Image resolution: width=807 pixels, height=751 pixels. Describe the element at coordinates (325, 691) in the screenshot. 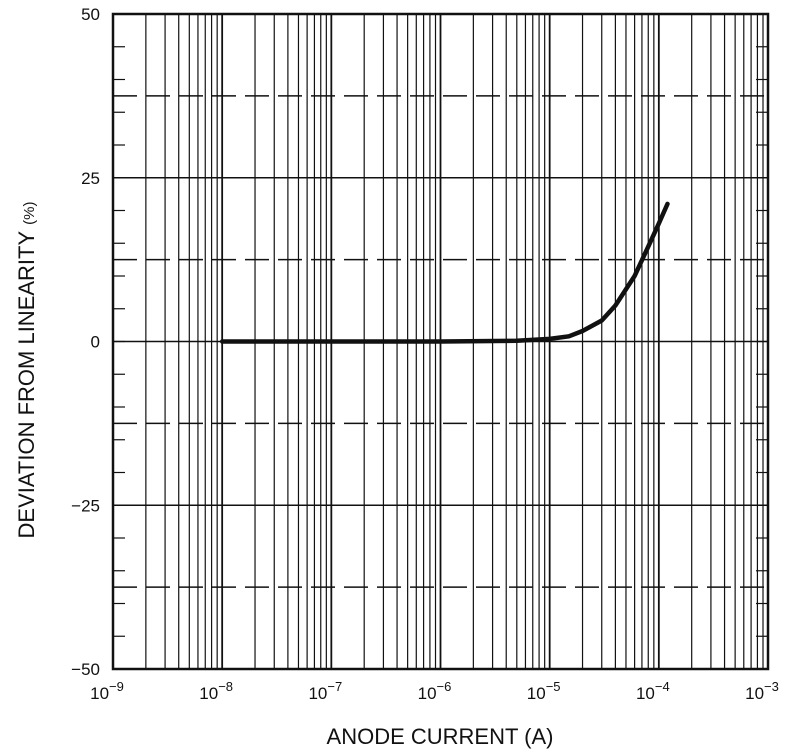

I see `x-tick-label: 10⁻⁷` at that location.